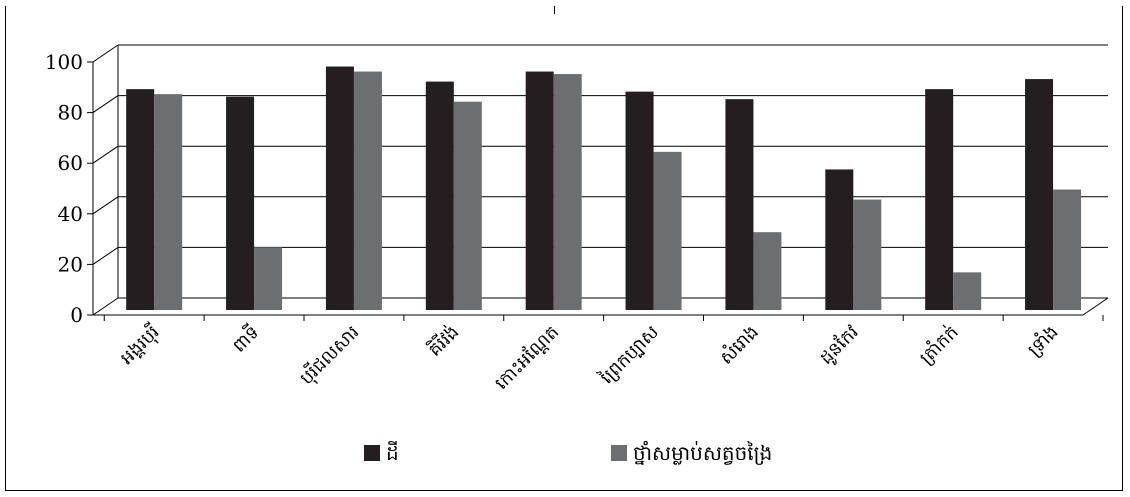 This screenshot has width=1130, height=497. I want to click on y-tick-label-40: 40, so click(70, 214).